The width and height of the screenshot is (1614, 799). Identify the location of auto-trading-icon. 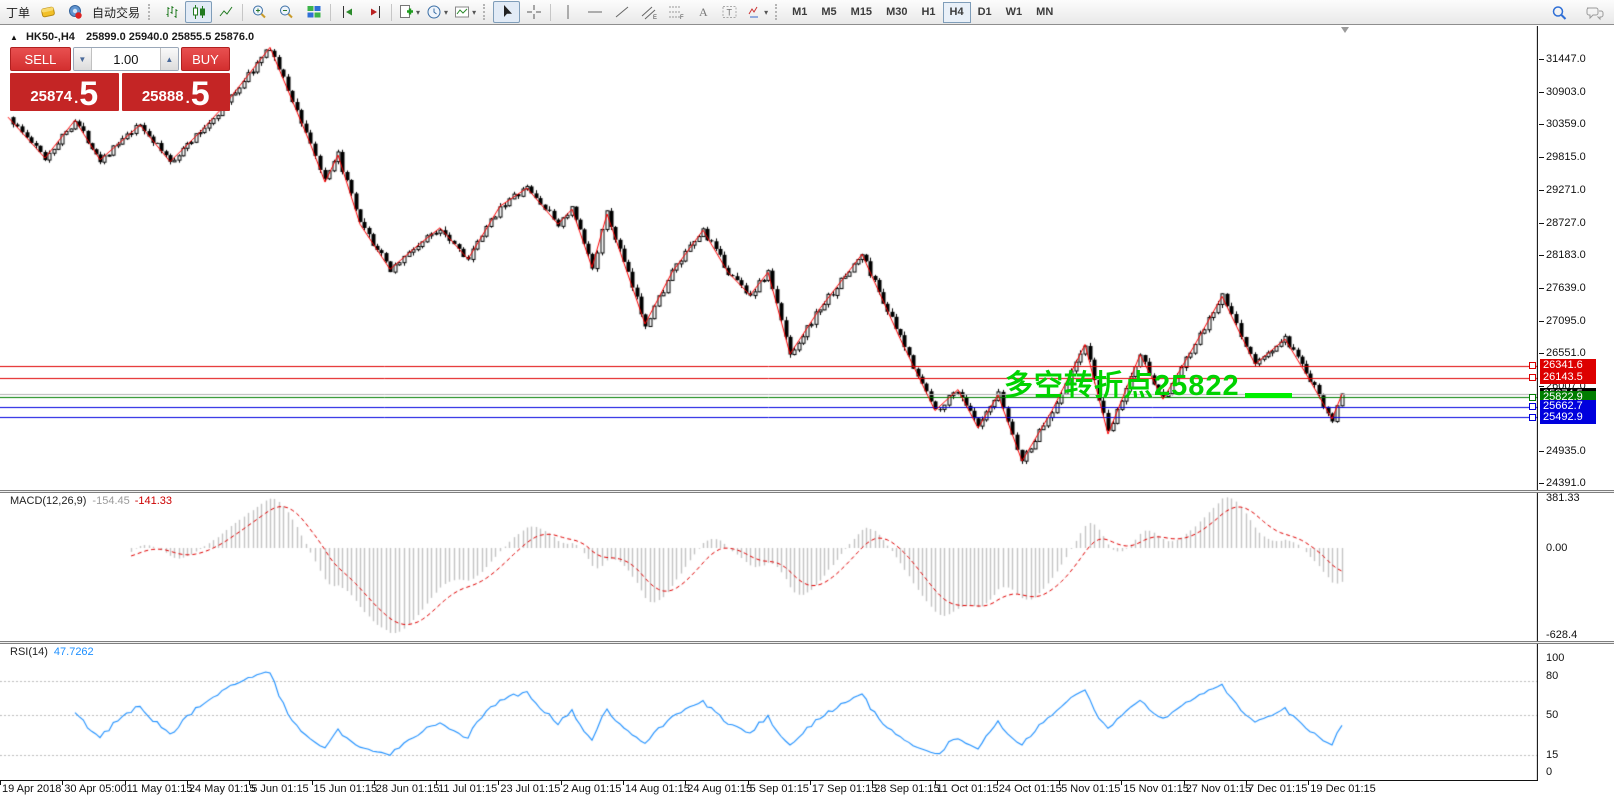
(74, 12).